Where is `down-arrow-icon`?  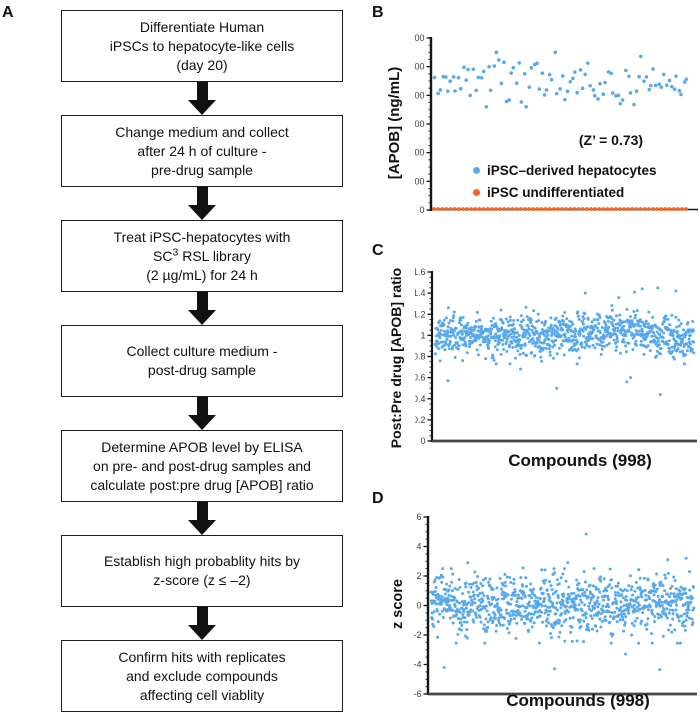
down-arrow-icon is located at coordinates (202, 623).